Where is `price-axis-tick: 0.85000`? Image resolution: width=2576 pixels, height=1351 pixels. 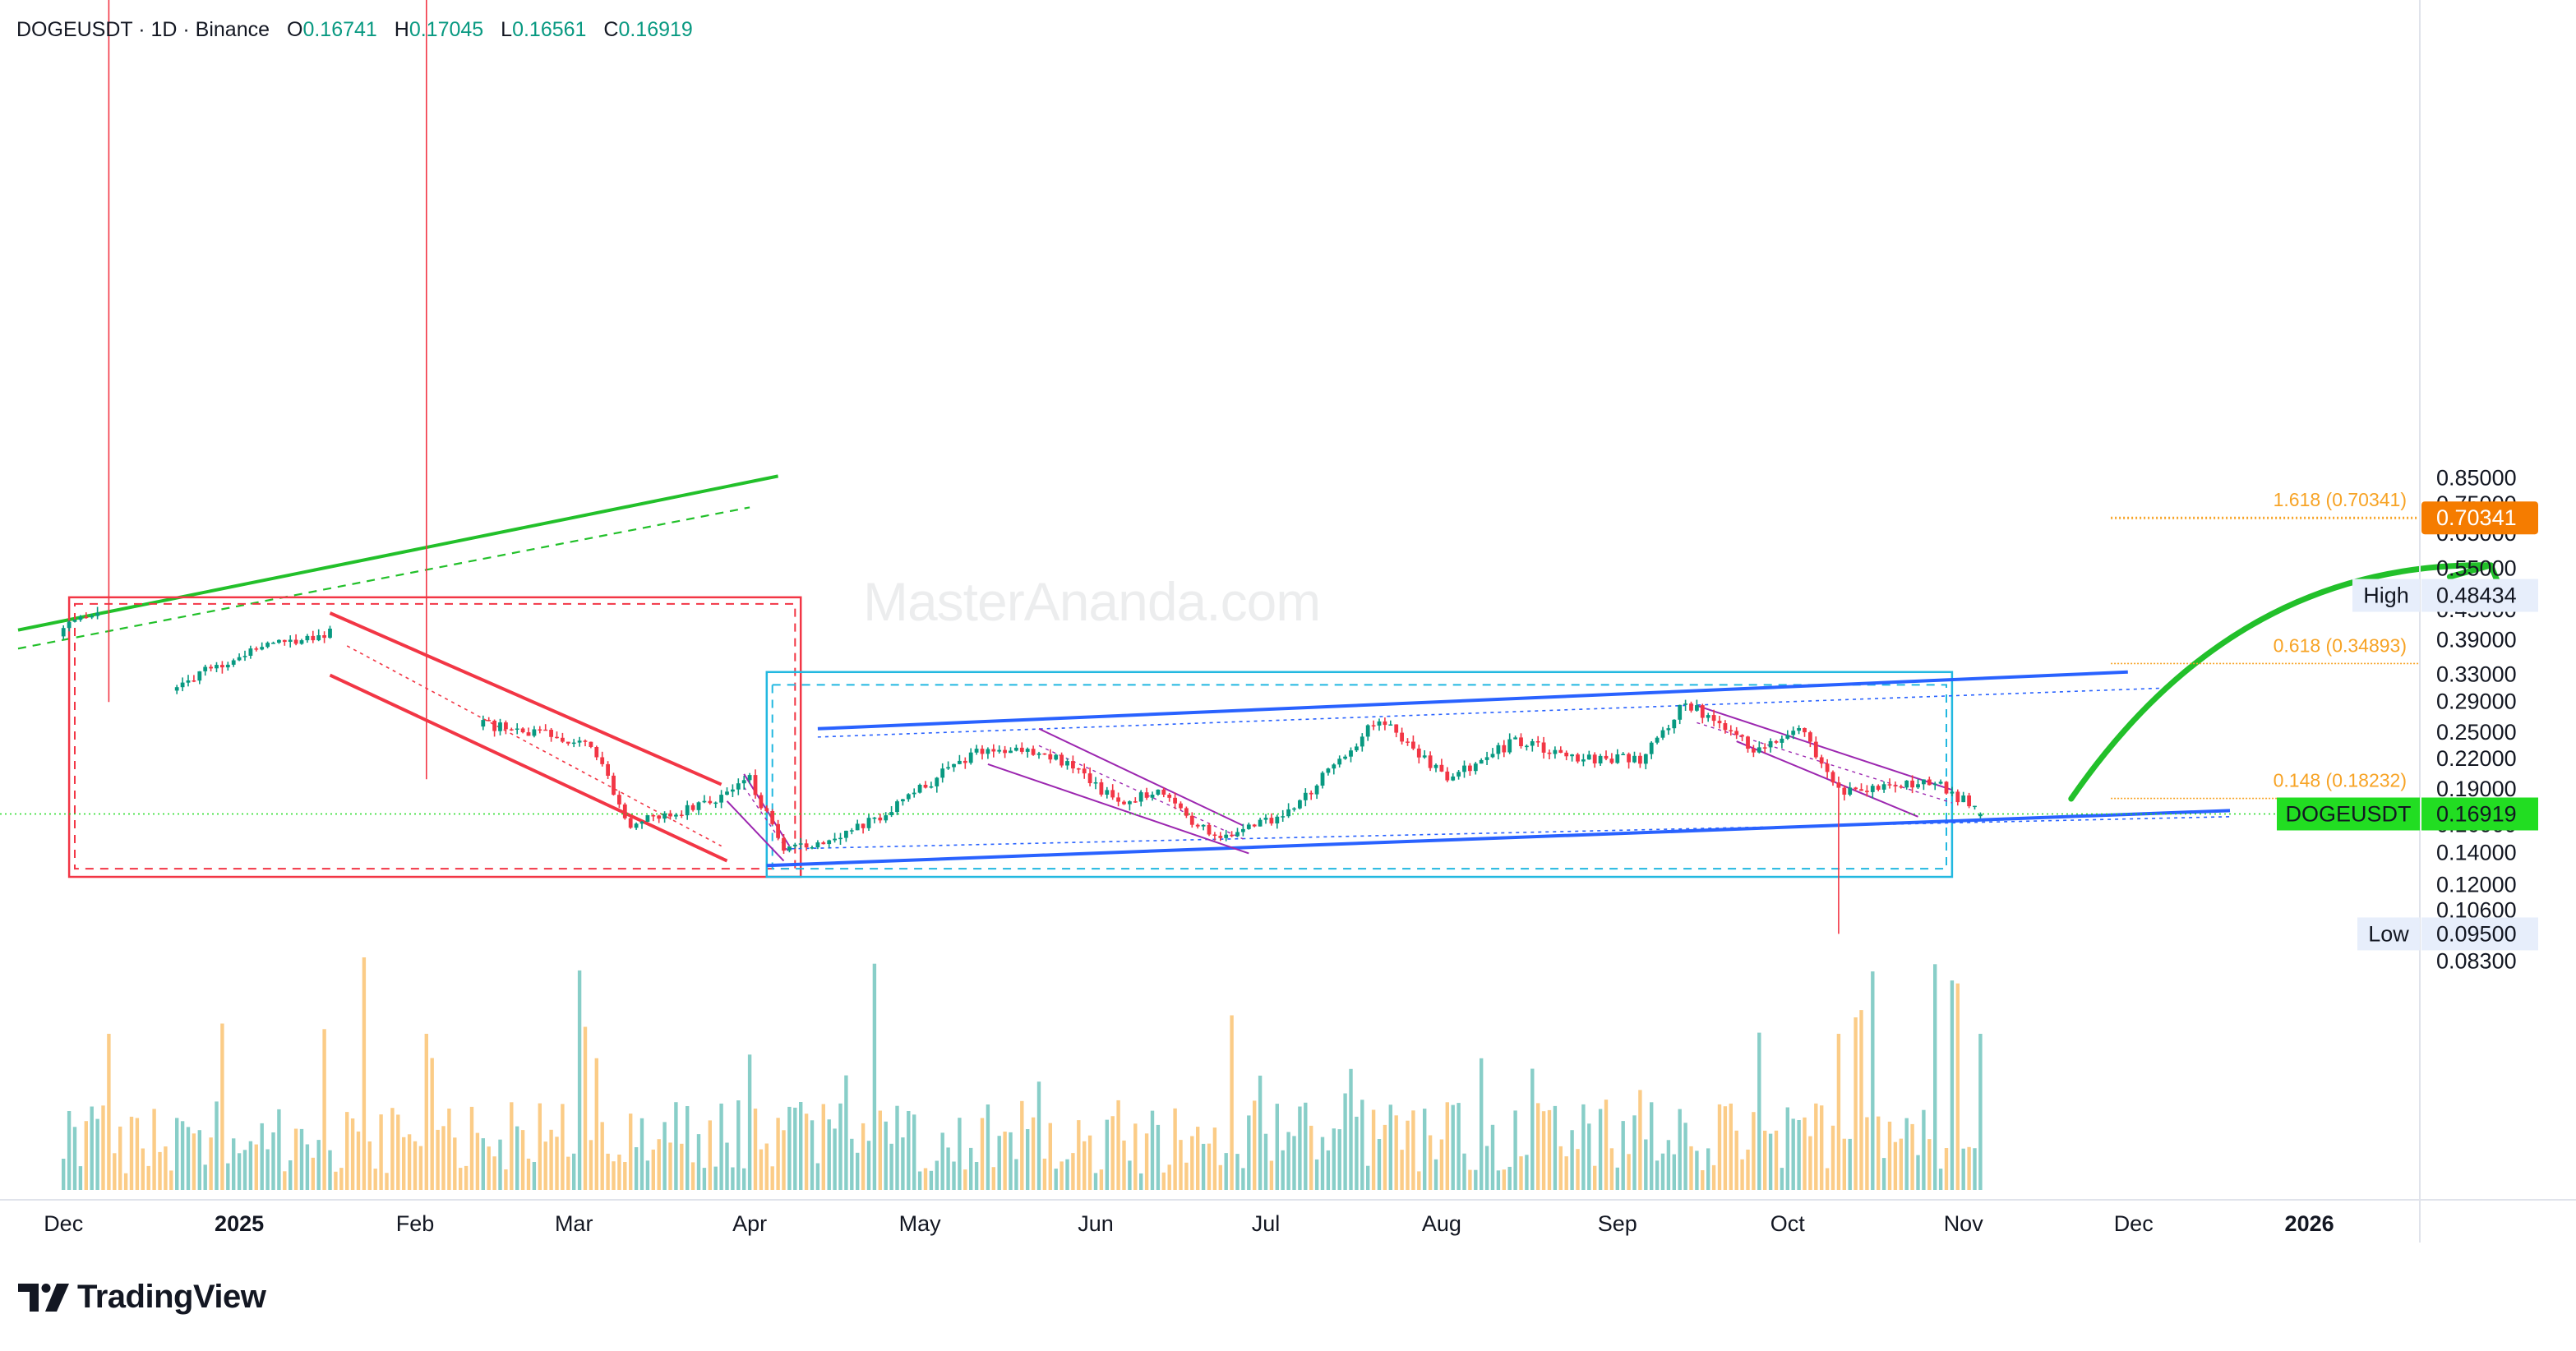 price-axis-tick: 0.85000 is located at coordinates (2477, 477).